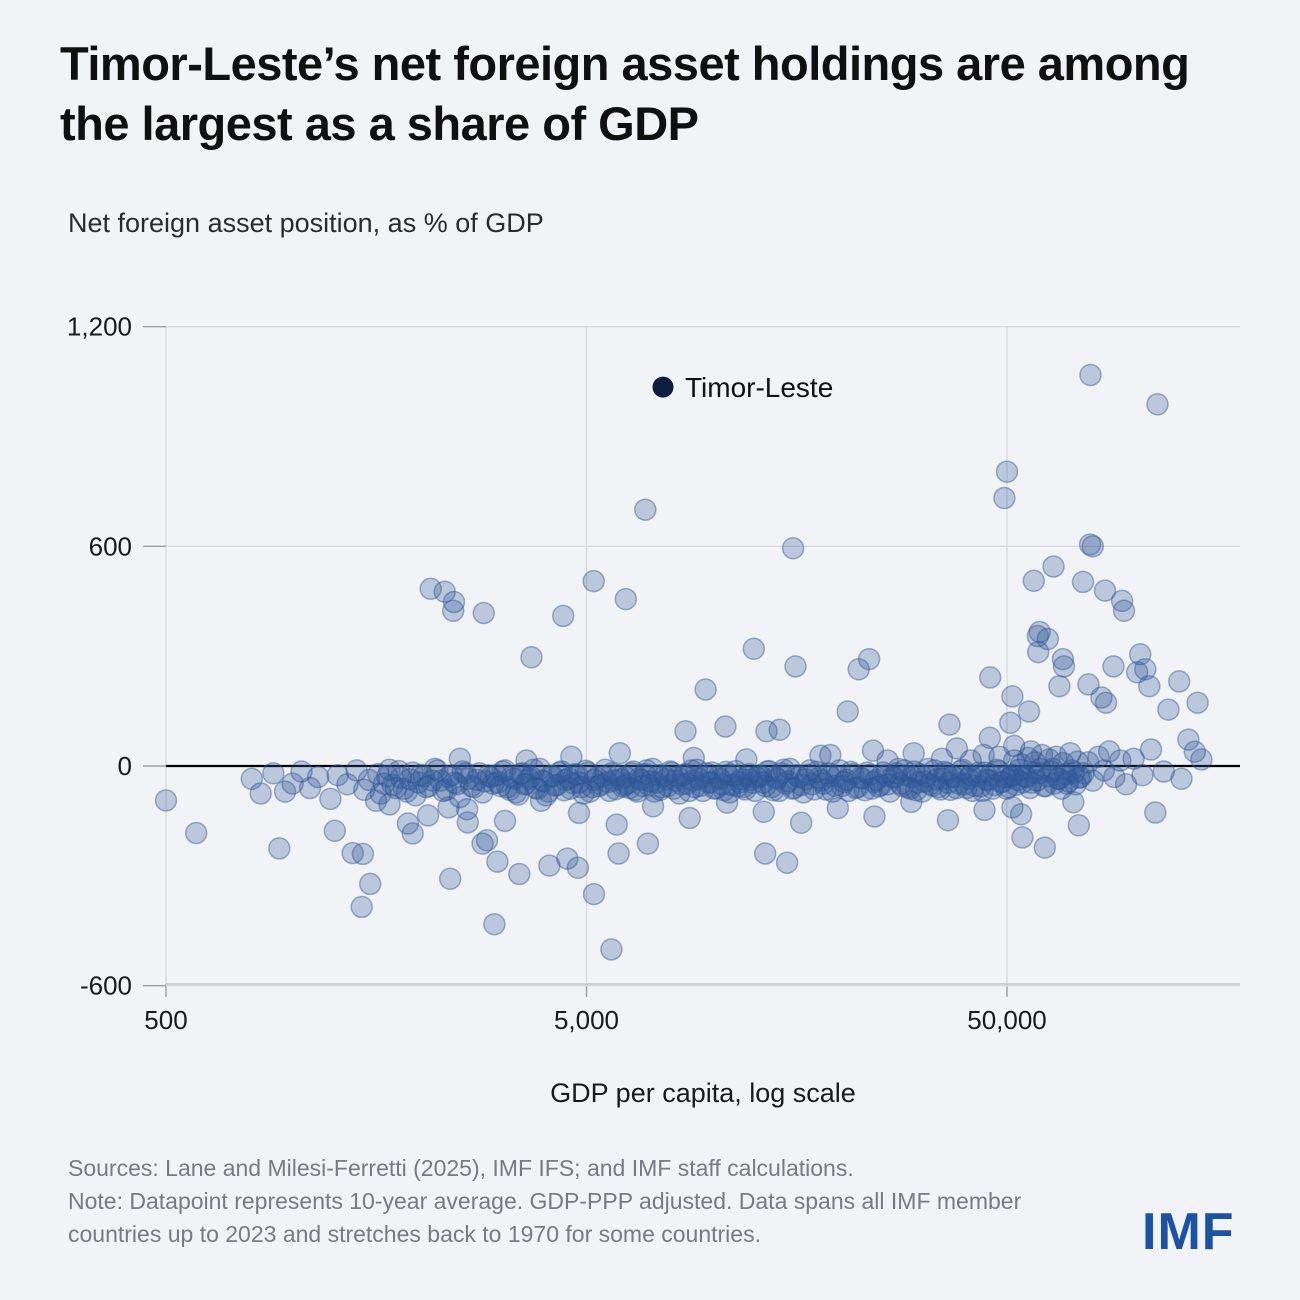  Describe the element at coordinates (759, 387) in the screenshot. I see `timor-leste-label: Timor-Leste` at that location.